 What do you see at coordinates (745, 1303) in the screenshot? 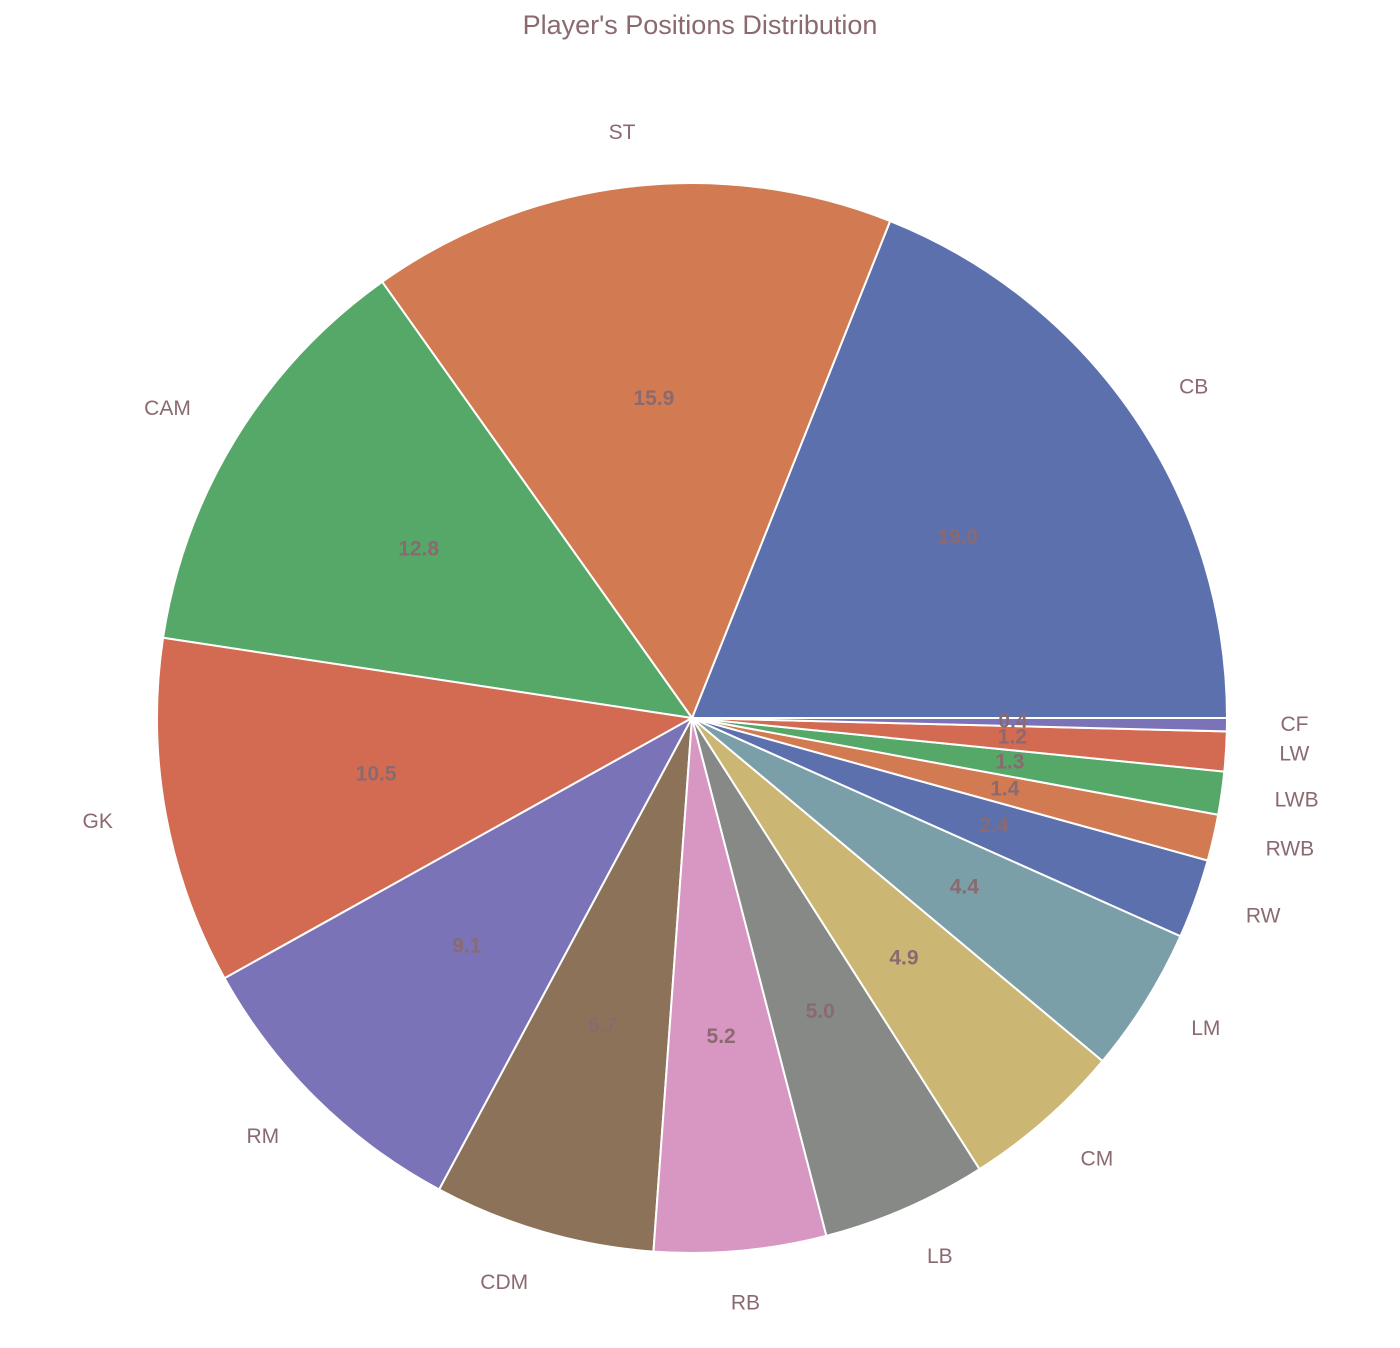
I see `category-label-rb: RB` at bounding box center [745, 1303].